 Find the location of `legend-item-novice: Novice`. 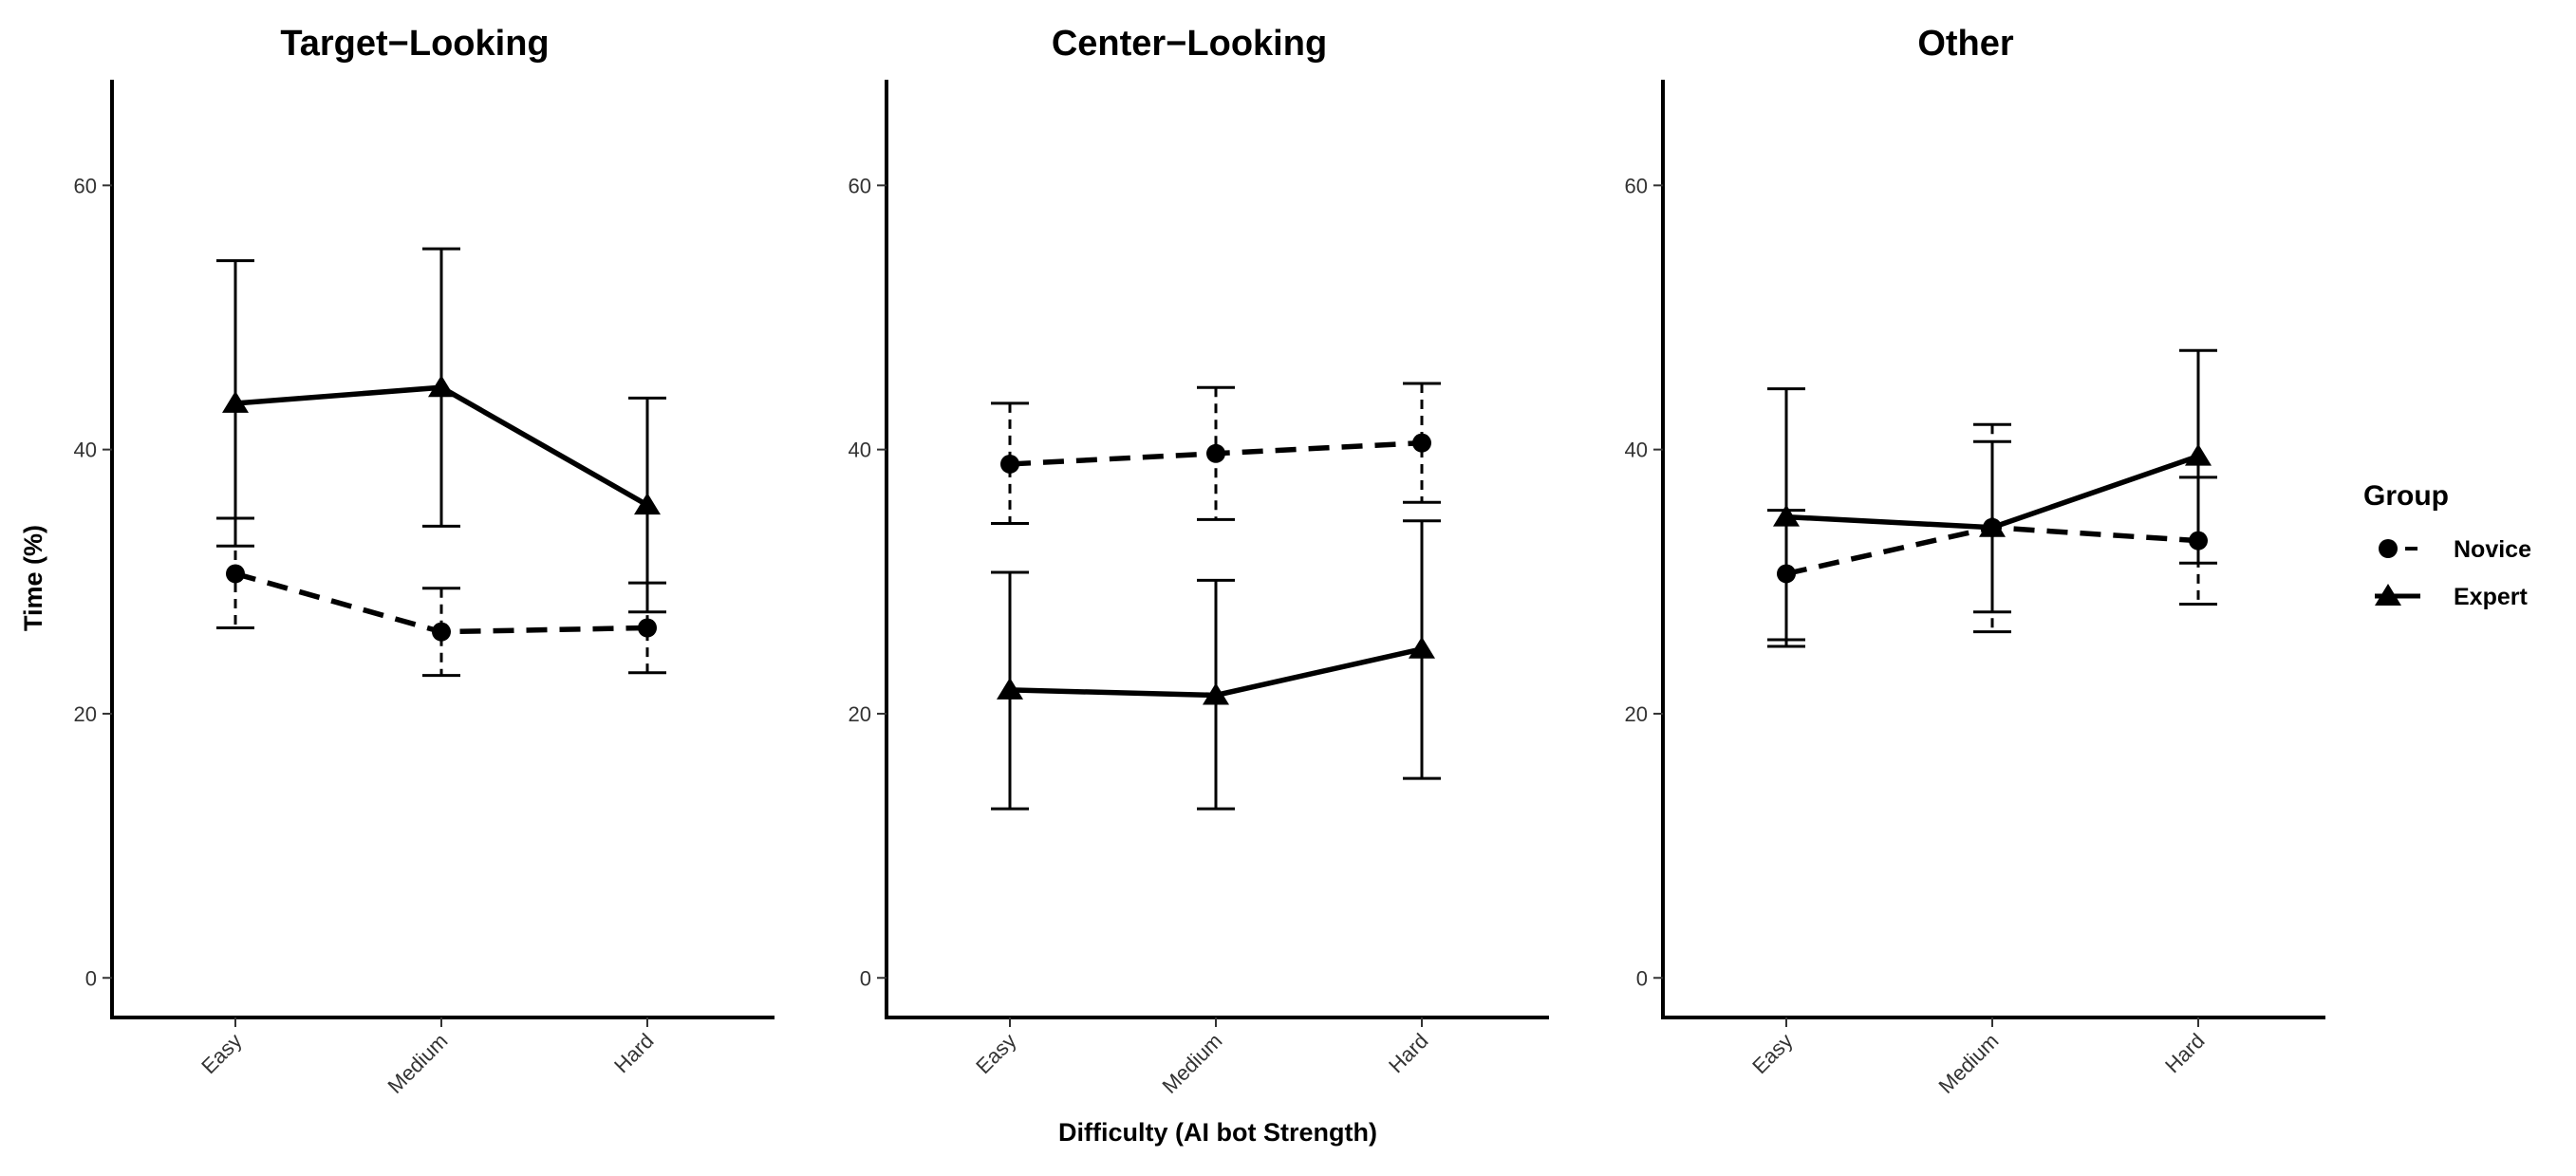

legend-item-novice: Novice is located at coordinates (2455, 549).